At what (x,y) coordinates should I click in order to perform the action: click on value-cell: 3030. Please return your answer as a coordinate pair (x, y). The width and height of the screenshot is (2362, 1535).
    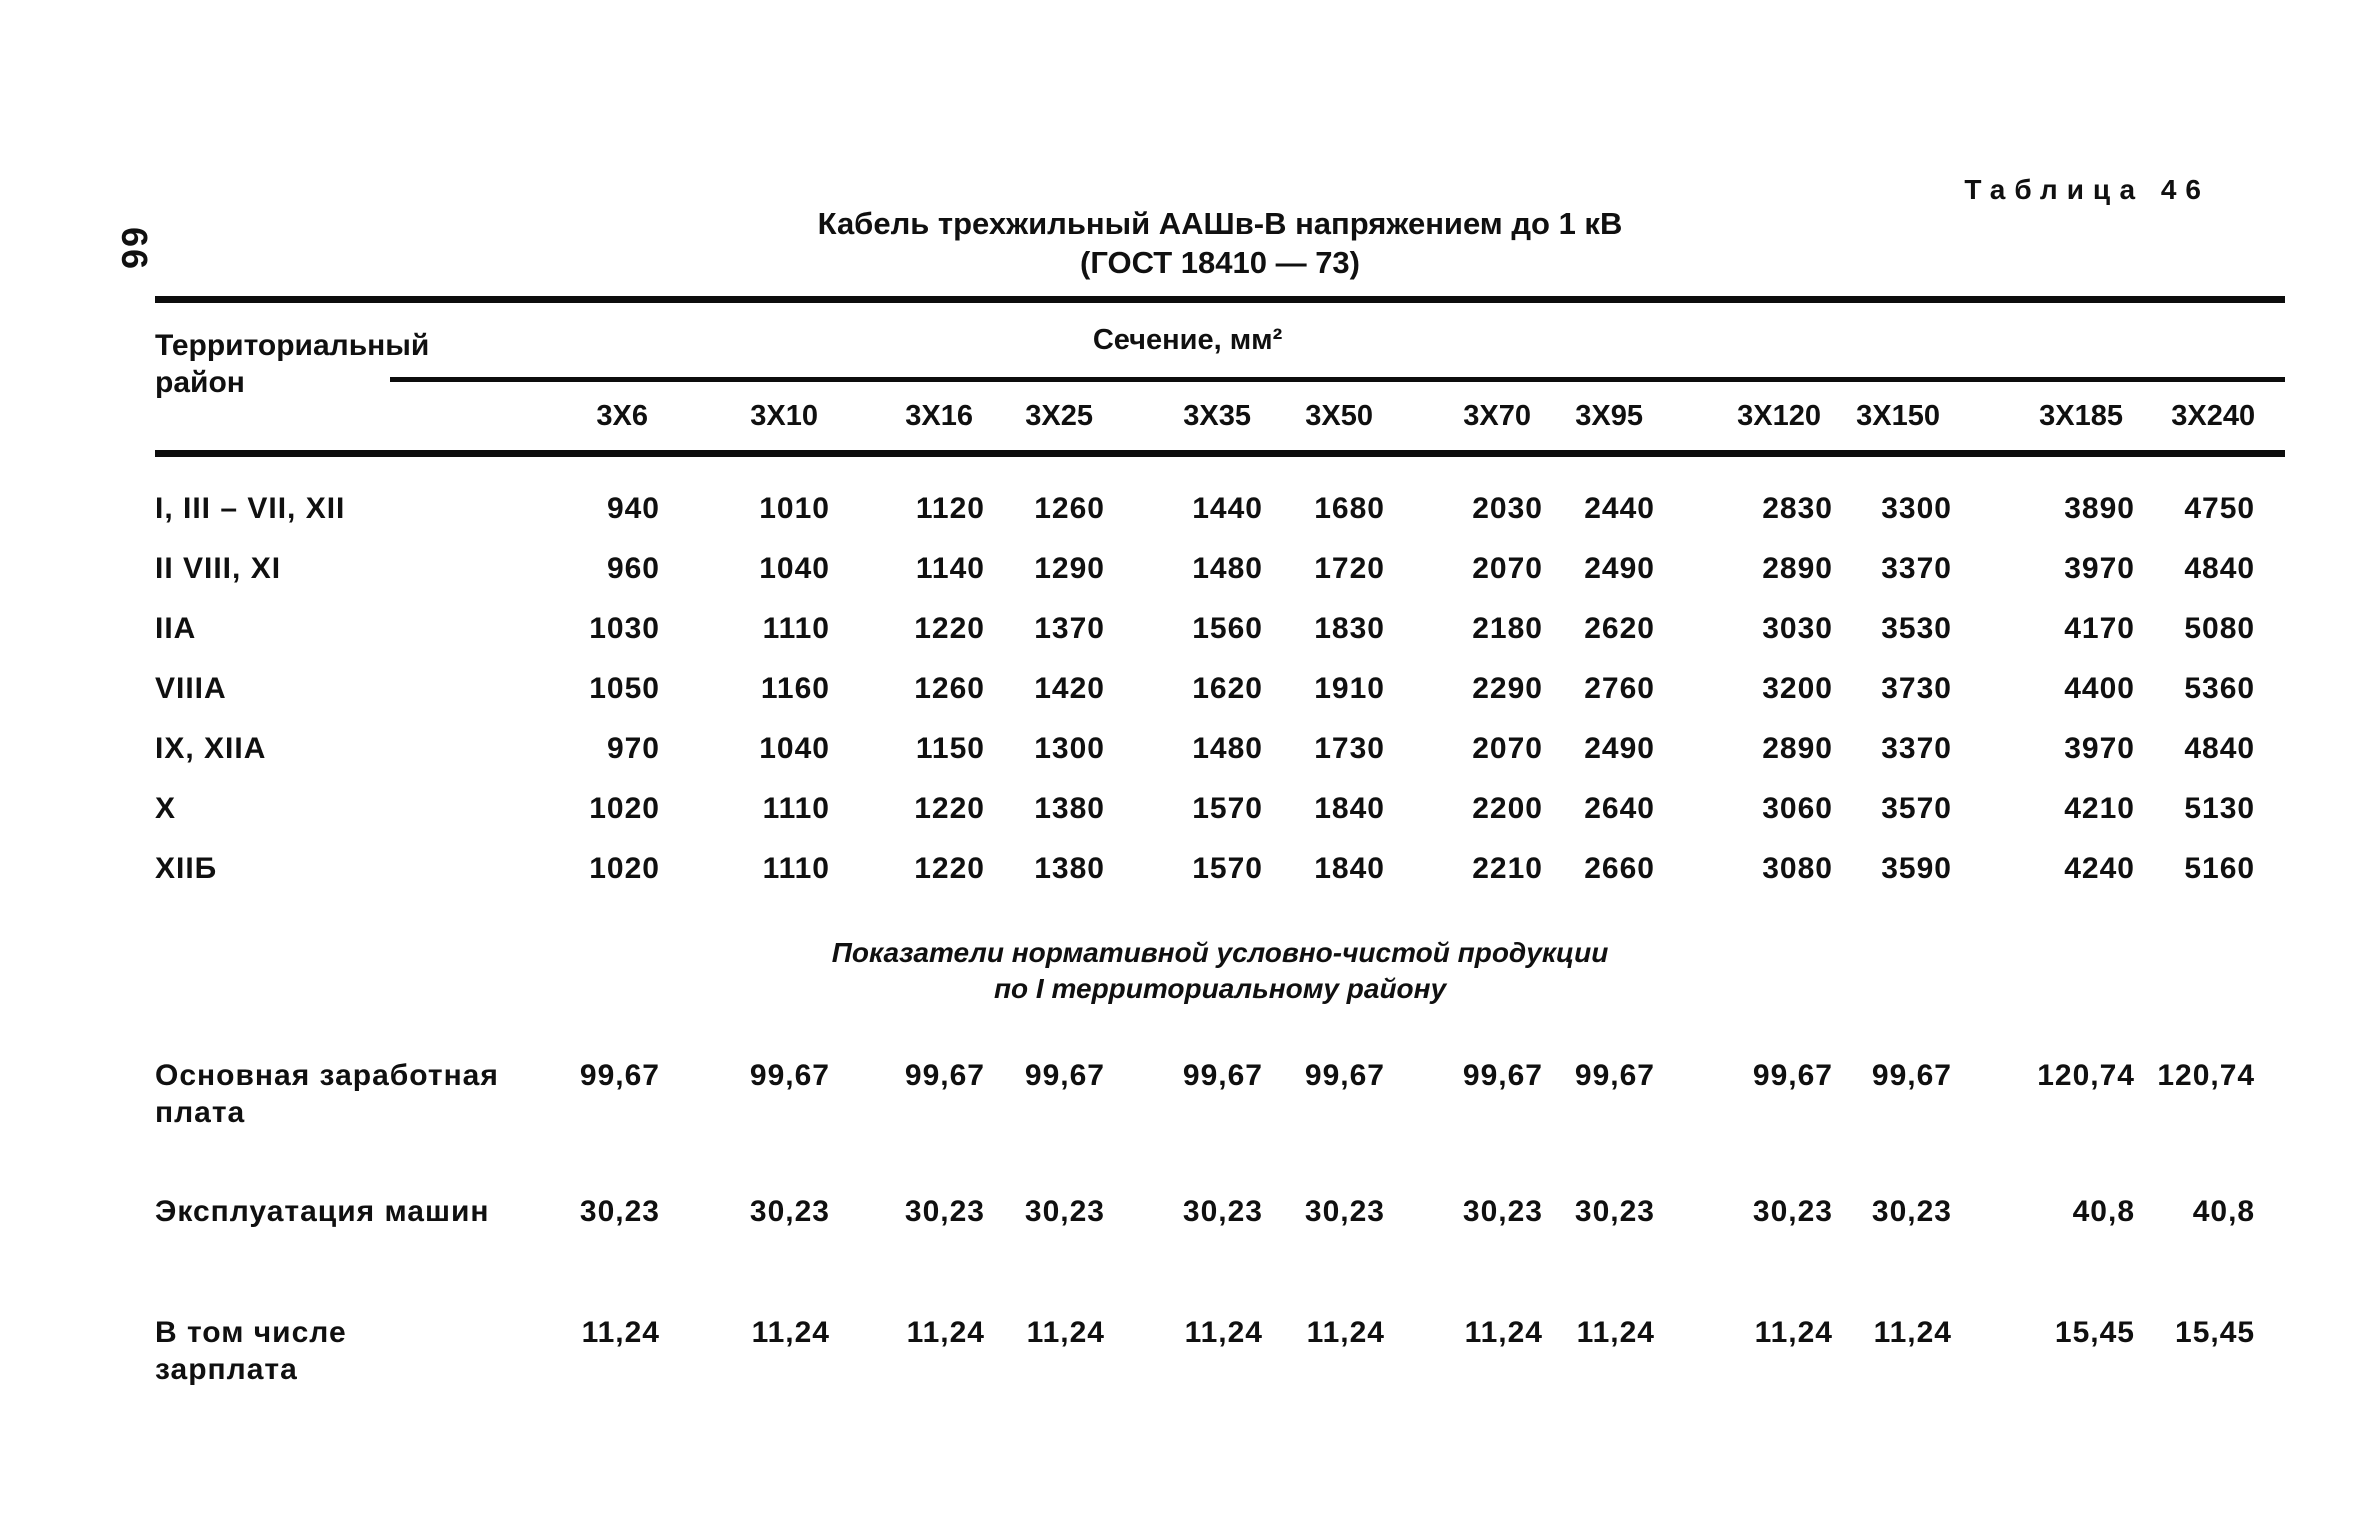
    Looking at the image, I should click on (1797, 628).